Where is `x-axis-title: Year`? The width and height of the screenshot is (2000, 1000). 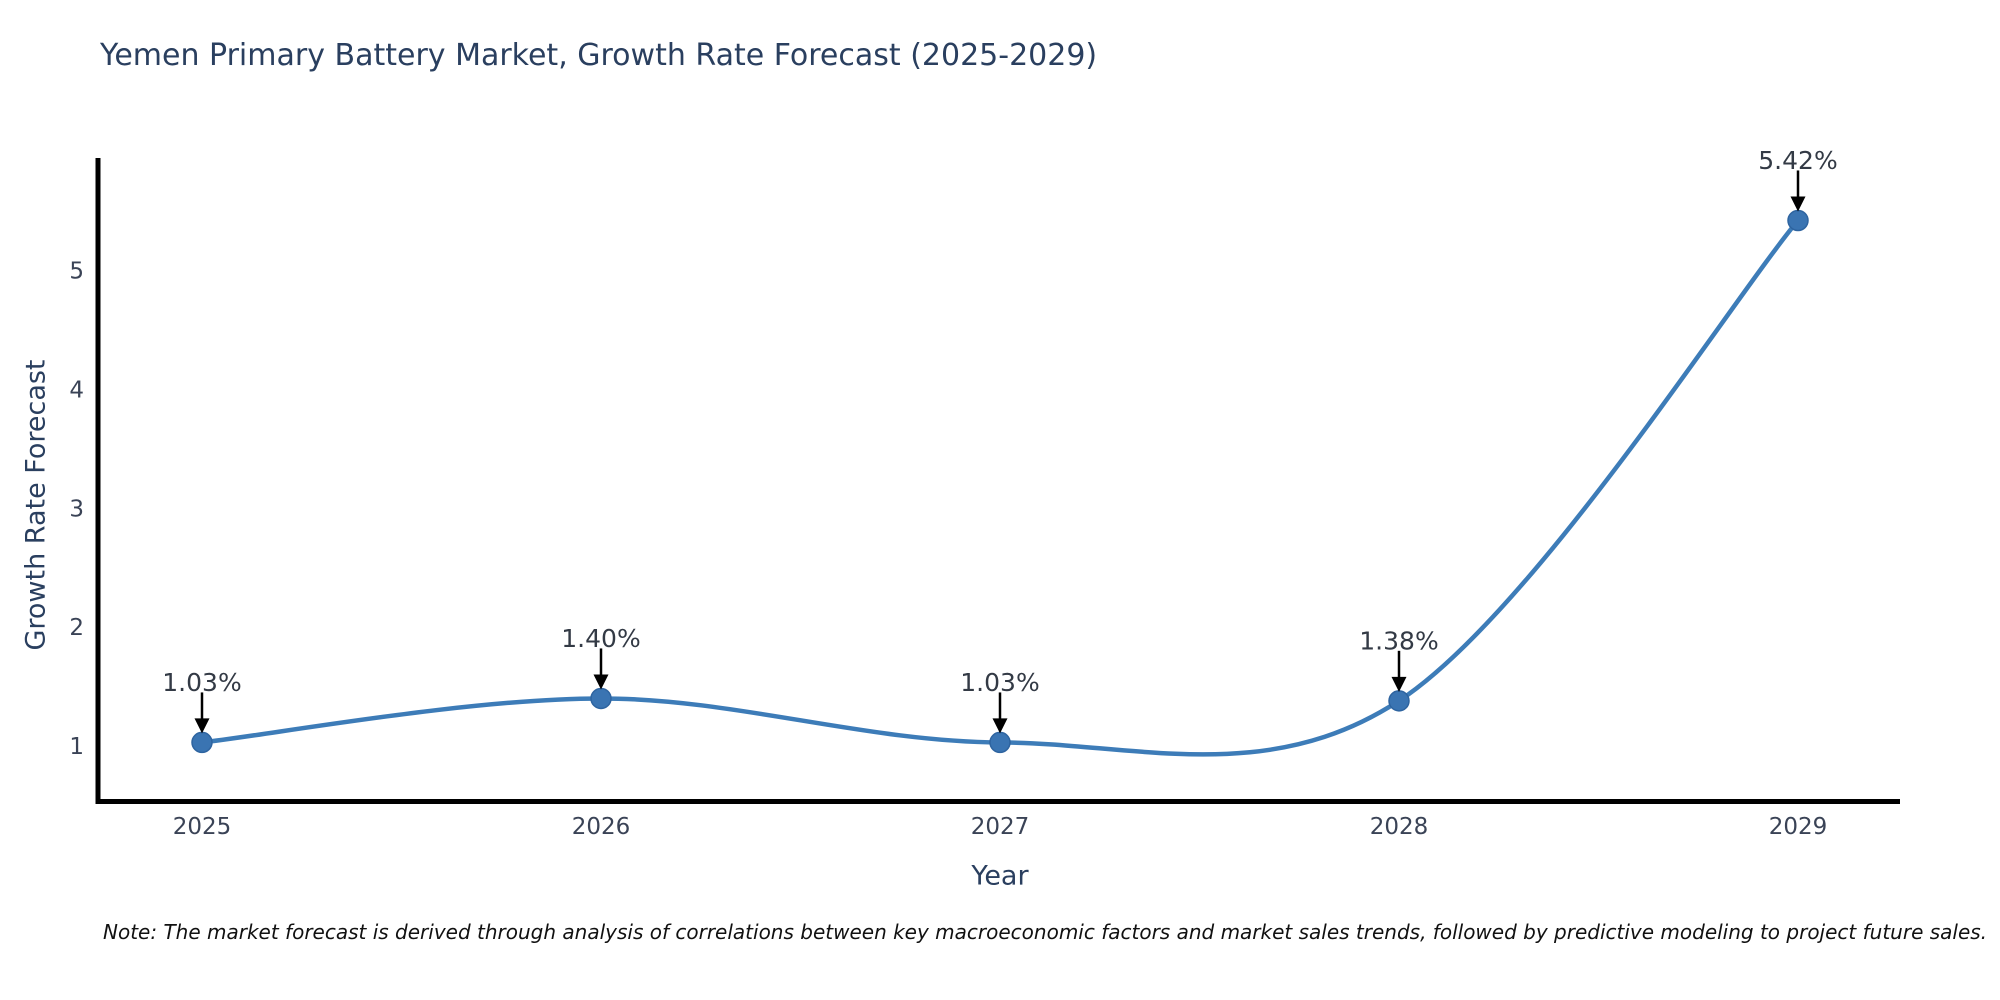 x-axis-title: Year is located at coordinates (1000, 876).